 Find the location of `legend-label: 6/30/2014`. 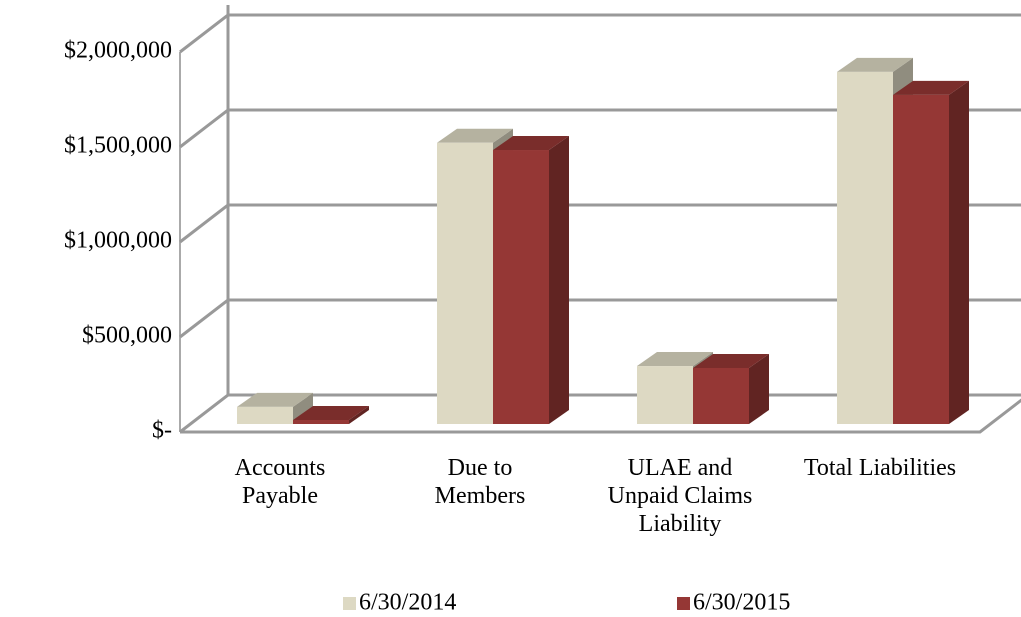

legend-label: 6/30/2014 is located at coordinates (407, 603).